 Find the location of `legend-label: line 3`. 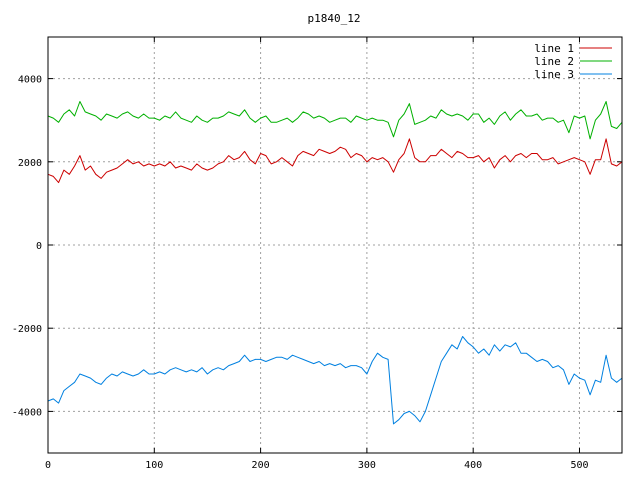

legend-label: line 3 is located at coordinates (554, 74).